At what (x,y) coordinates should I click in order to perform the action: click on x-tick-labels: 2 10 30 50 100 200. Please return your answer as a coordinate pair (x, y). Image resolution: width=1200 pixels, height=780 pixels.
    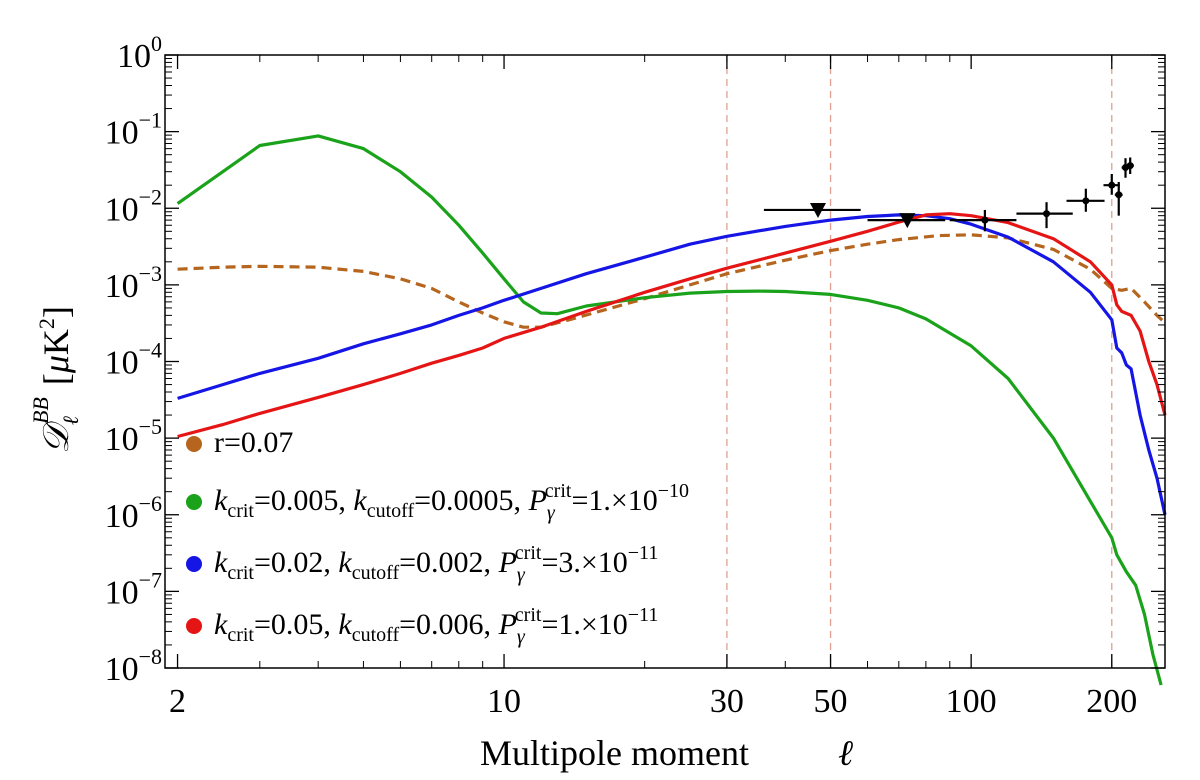
    Looking at the image, I should click on (653, 701).